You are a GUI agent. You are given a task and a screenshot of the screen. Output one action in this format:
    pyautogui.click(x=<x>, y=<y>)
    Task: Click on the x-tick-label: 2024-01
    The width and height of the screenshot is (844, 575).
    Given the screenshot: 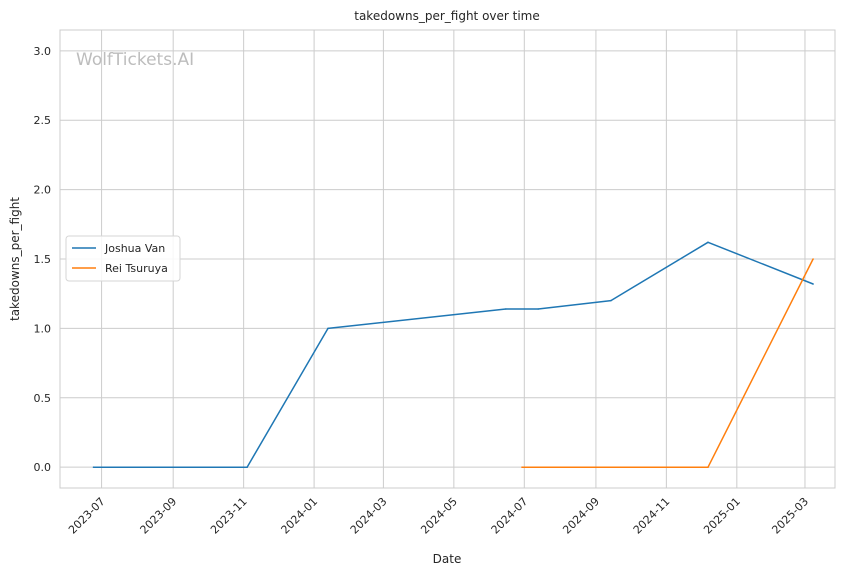 What is the action you would take?
    pyautogui.click(x=300, y=516)
    